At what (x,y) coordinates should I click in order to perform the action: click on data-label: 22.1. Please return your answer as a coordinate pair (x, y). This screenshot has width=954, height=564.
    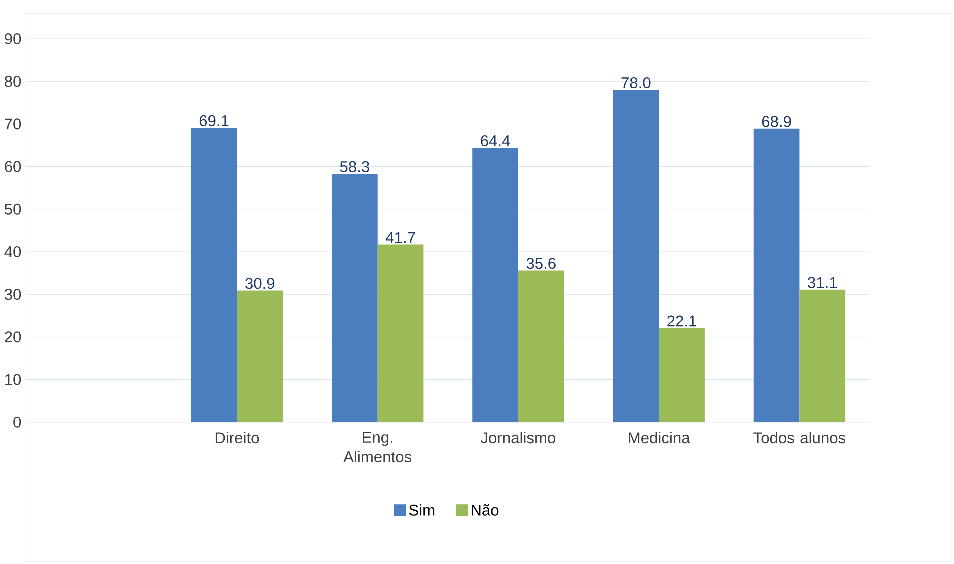
    Looking at the image, I should click on (682, 321).